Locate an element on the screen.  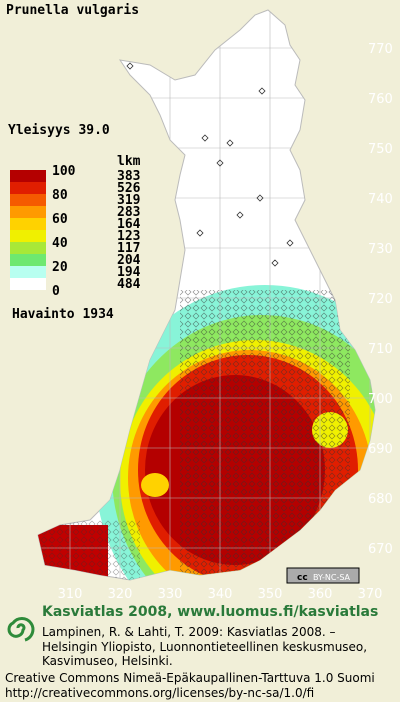
easting-label: 320 is located at coordinates (120, 594).